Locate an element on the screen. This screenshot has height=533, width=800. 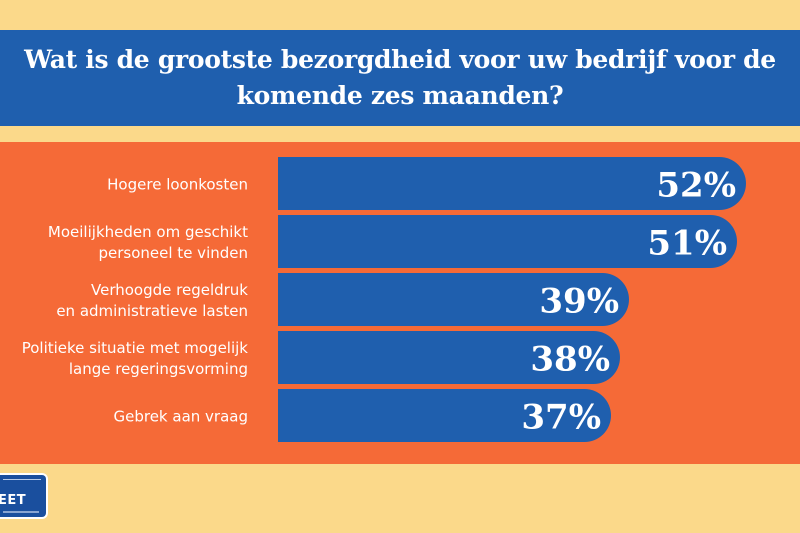
category-label-1: Hogere loonkosten is located at coordinates (177, 185).